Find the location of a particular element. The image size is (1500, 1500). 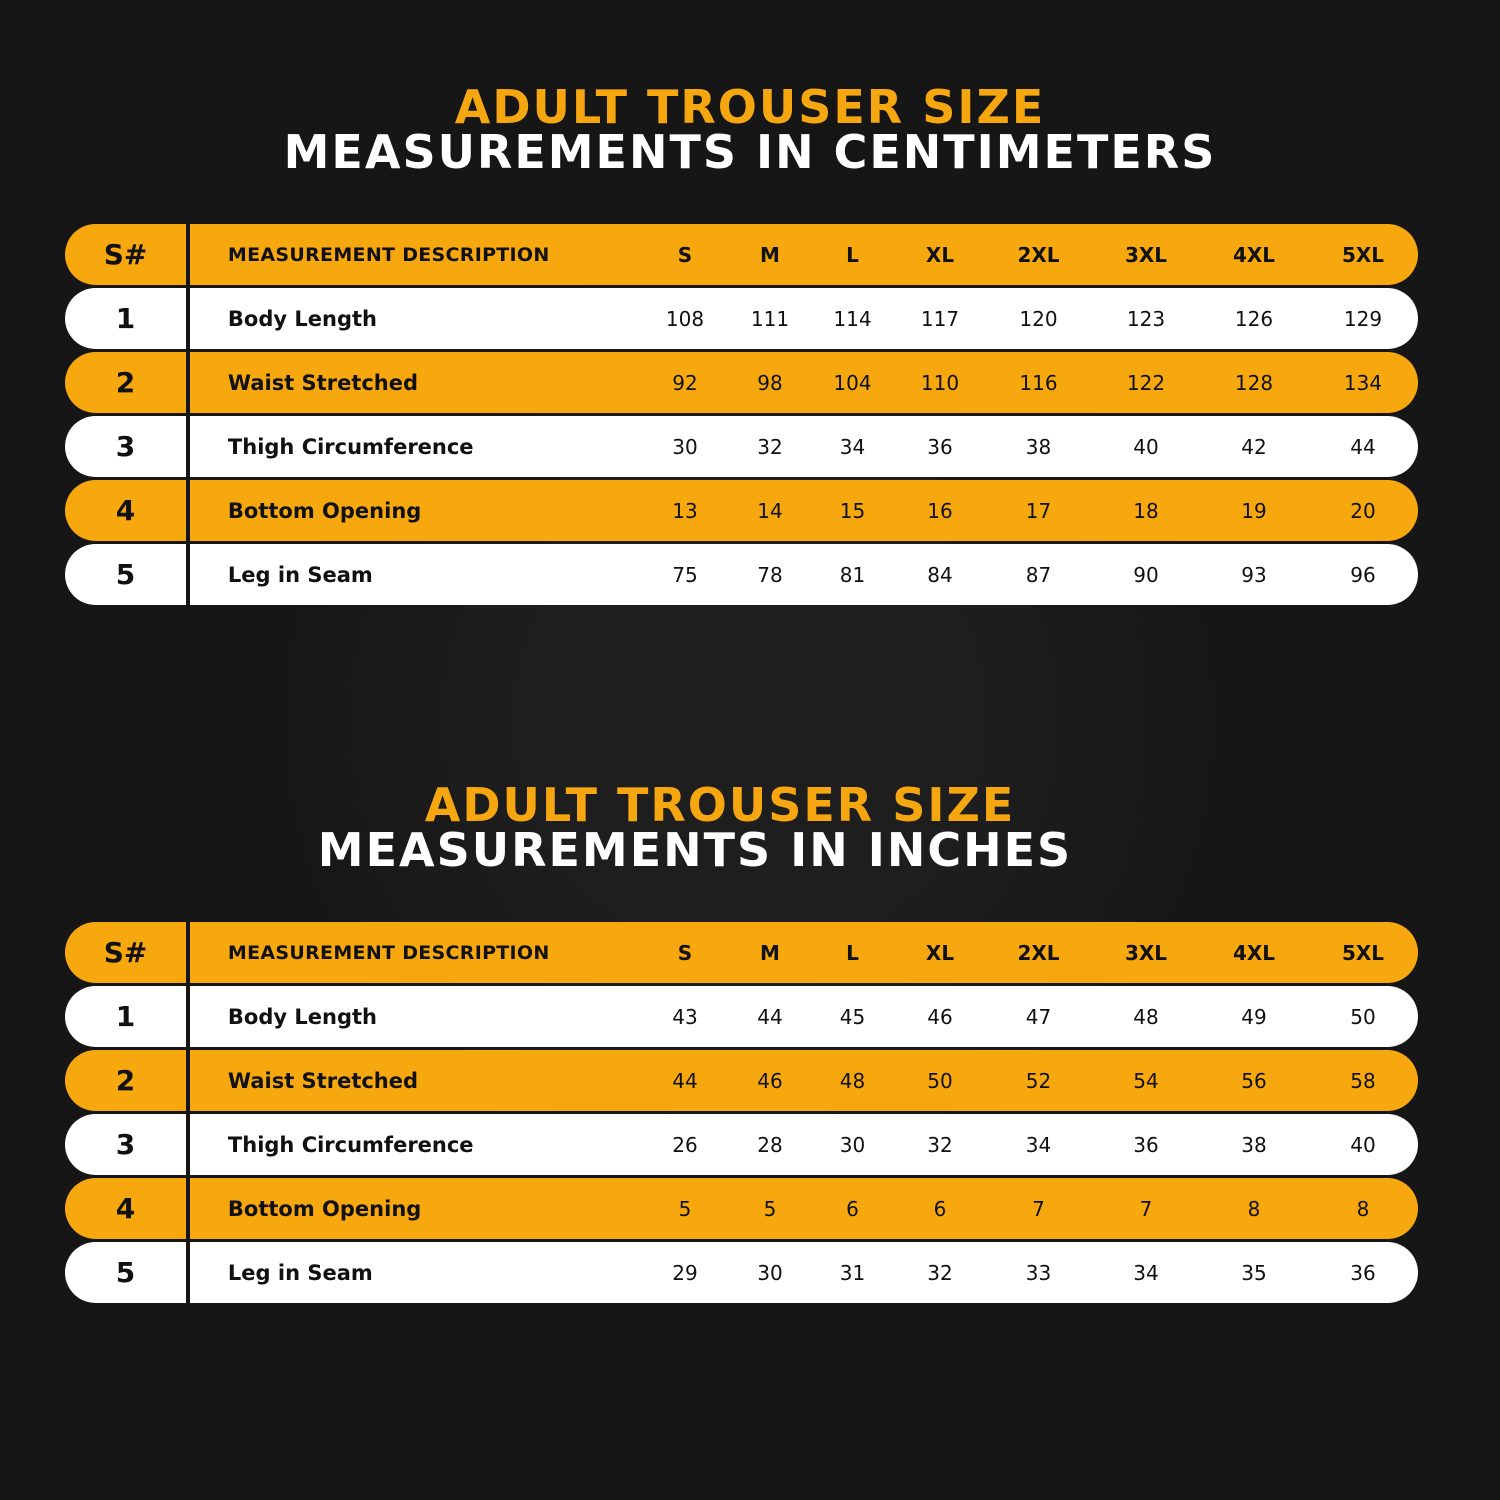

row-value: 81 is located at coordinates (852, 574).